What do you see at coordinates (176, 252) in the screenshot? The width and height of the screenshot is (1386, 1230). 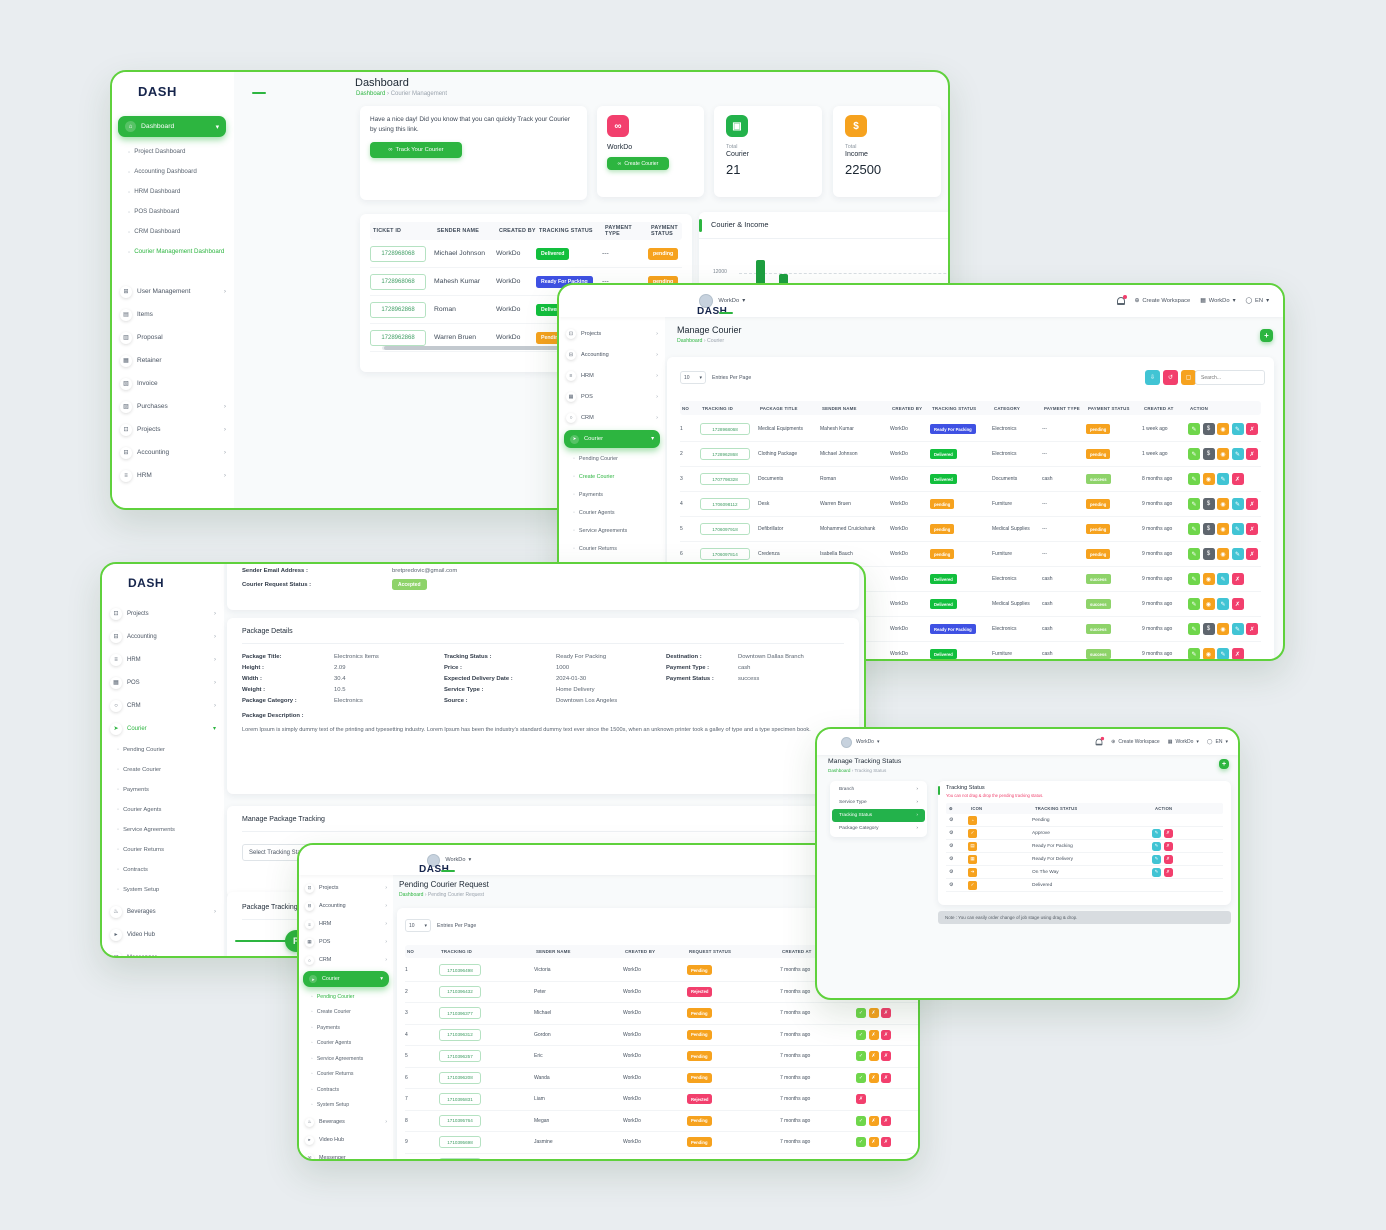 I see `sidebar-subitem: ◦ Courier Management Dashboard` at bounding box center [176, 252].